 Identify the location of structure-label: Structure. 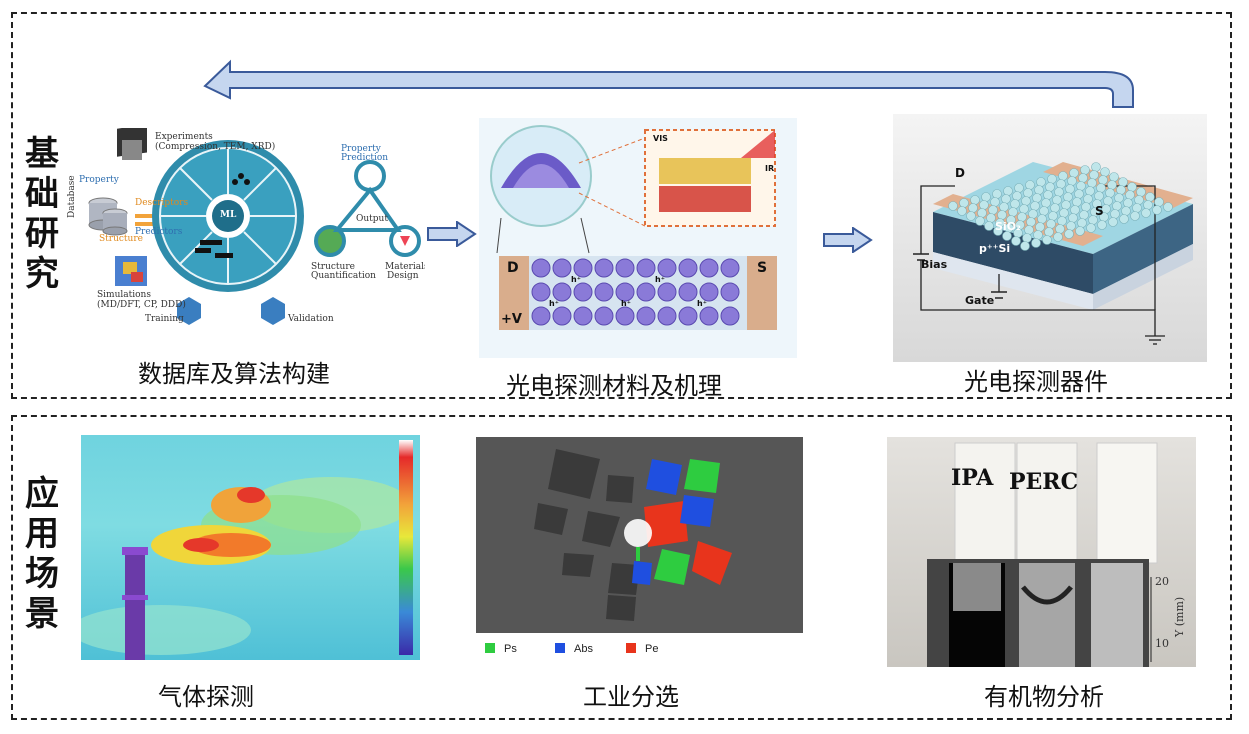
(121, 239).